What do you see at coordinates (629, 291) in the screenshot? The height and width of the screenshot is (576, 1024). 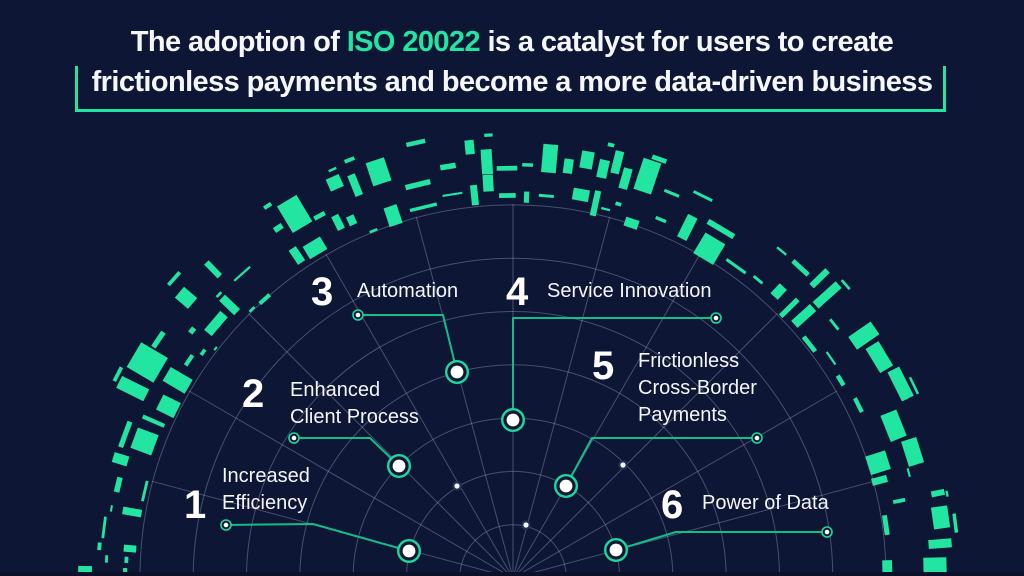 I see `item-label-service-innovation: Service Innovation` at bounding box center [629, 291].